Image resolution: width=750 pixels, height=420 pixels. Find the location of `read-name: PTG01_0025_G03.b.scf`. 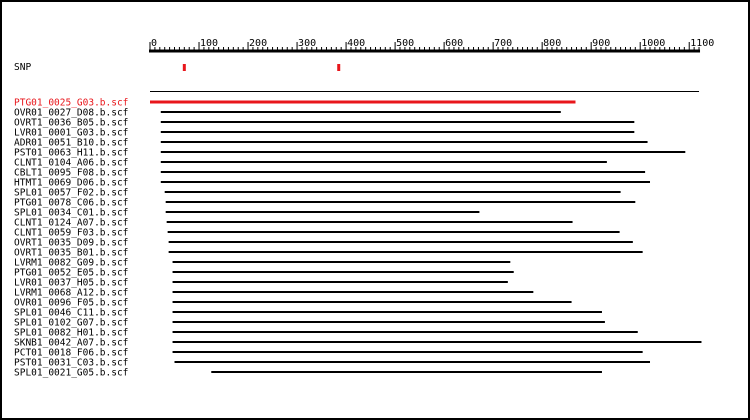

read-name: PTG01_0025_G03.b.scf is located at coordinates (71, 103).